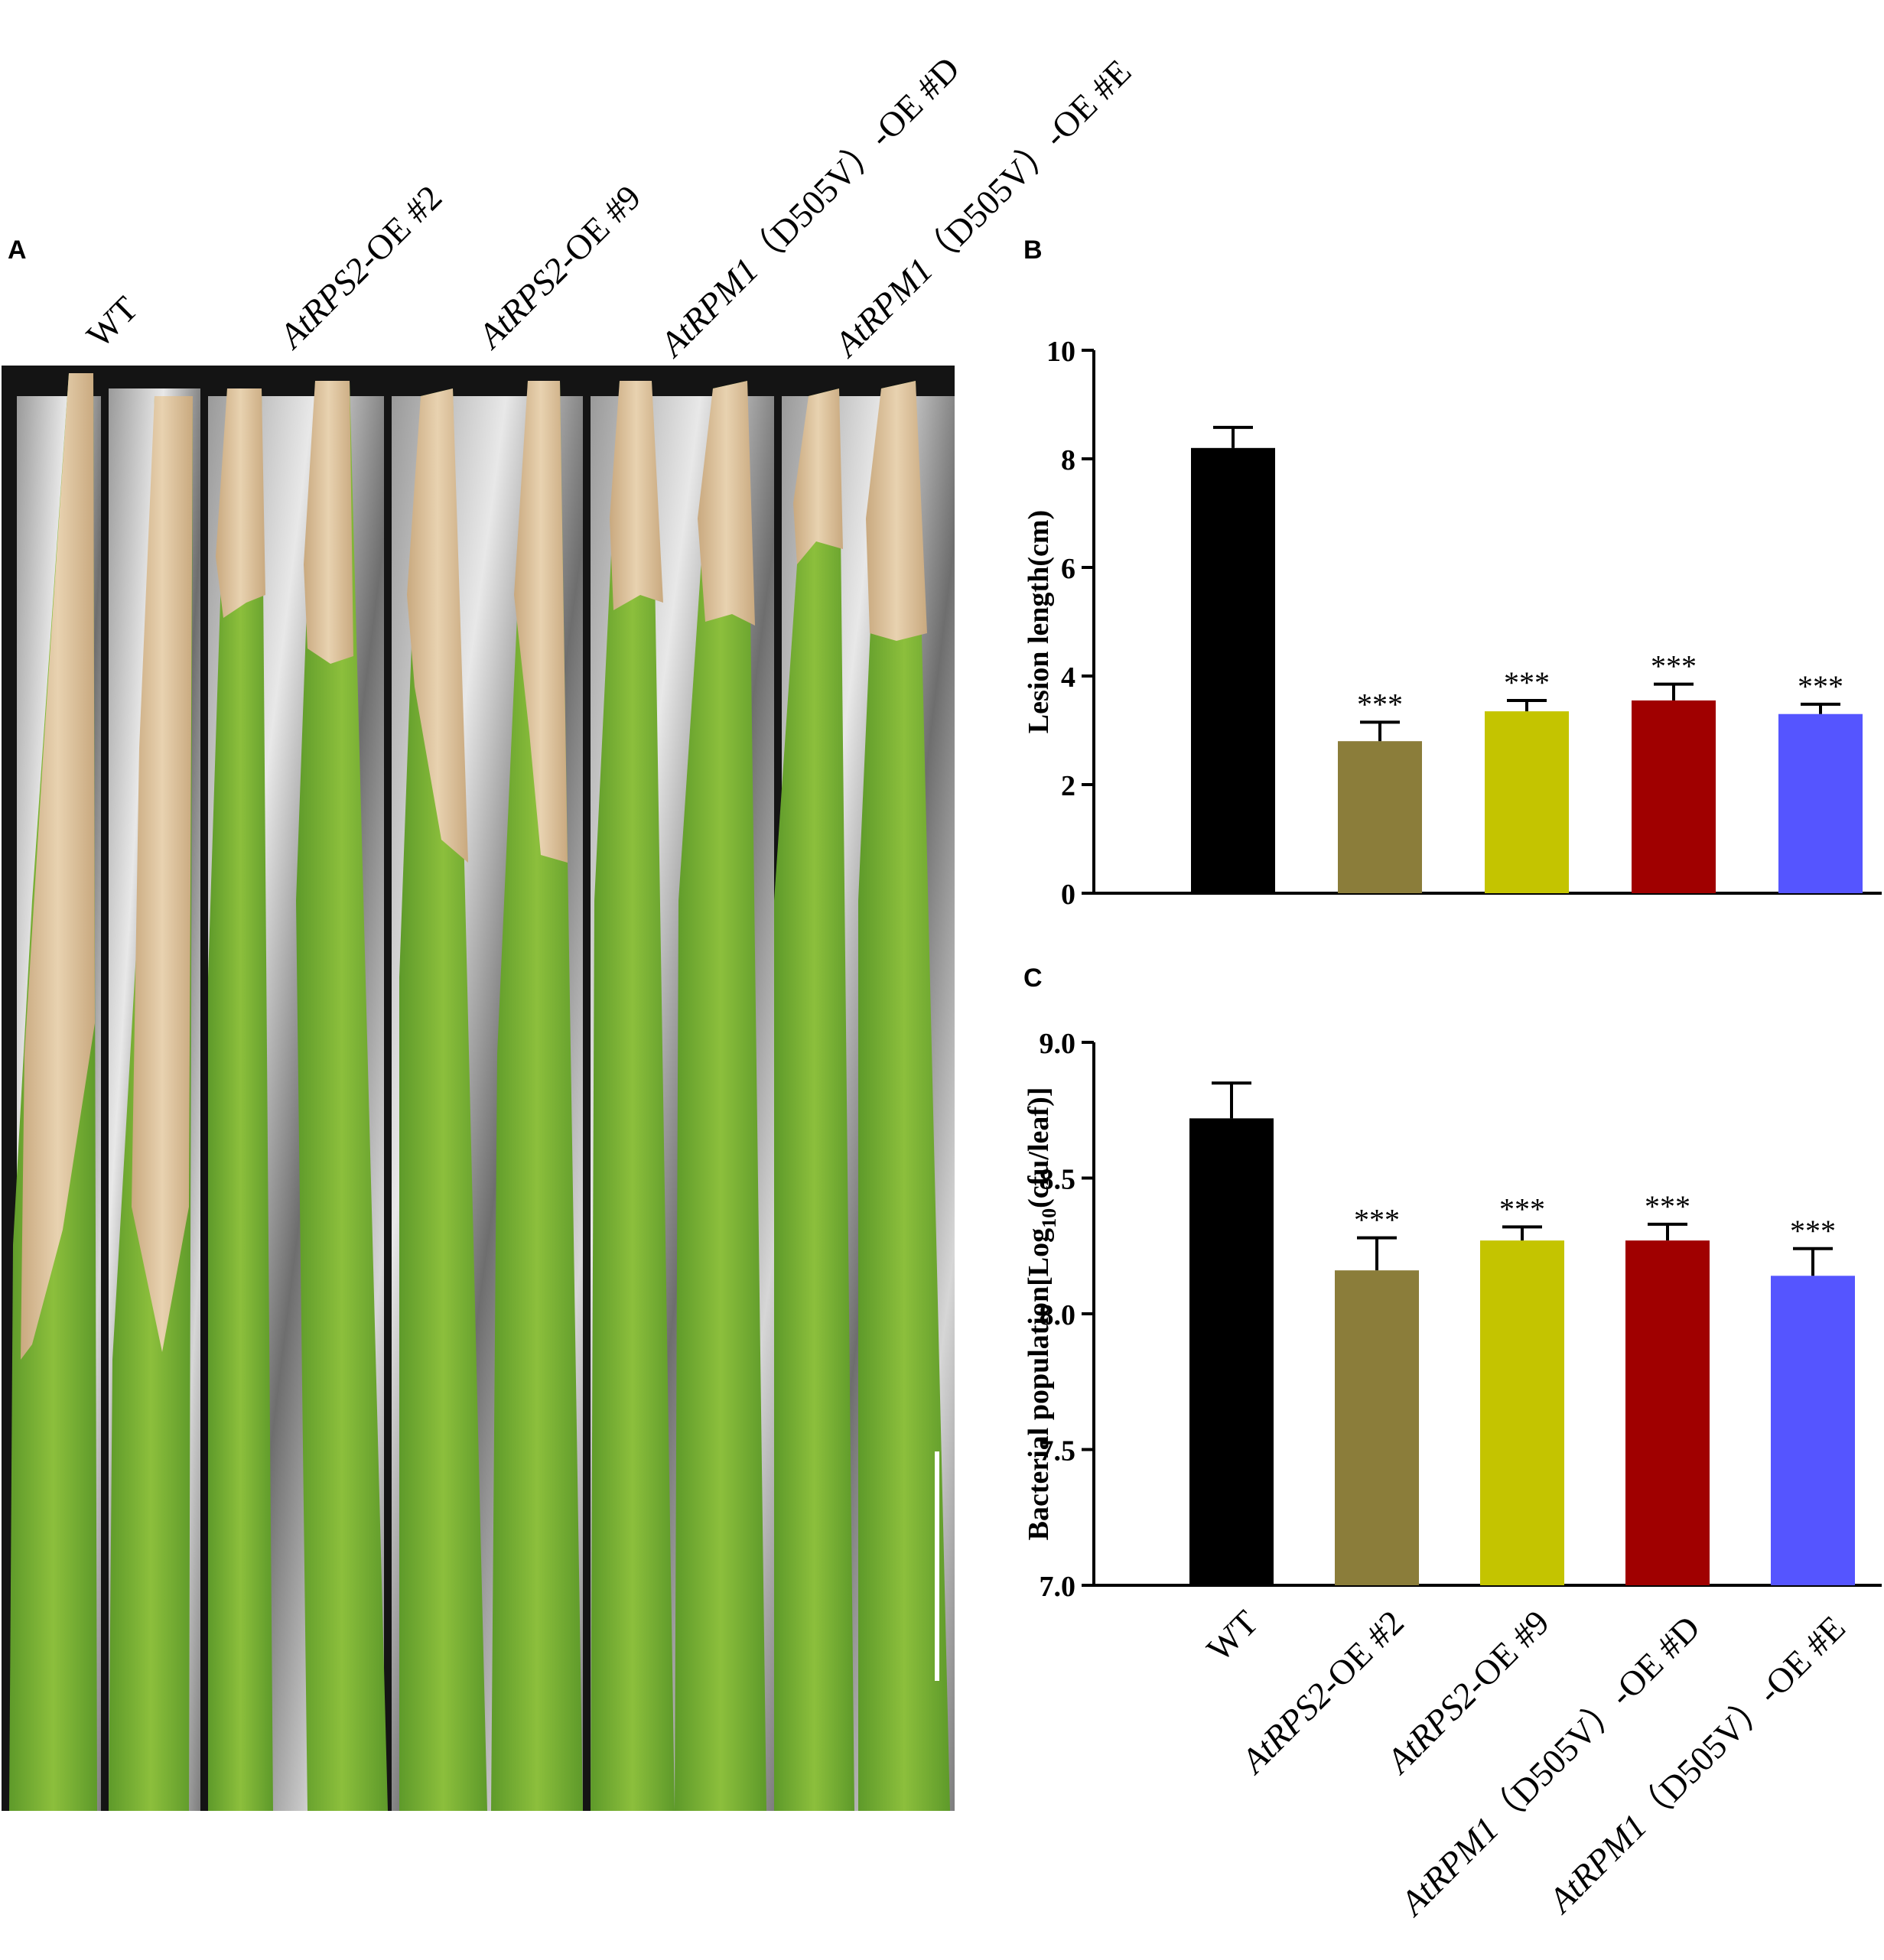 The height and width of the screenshot is (1960, 1884). Describe the element at coordinates (1058, 1044) in the screenshot. I see `y-tick-label: 9.0` at that location.